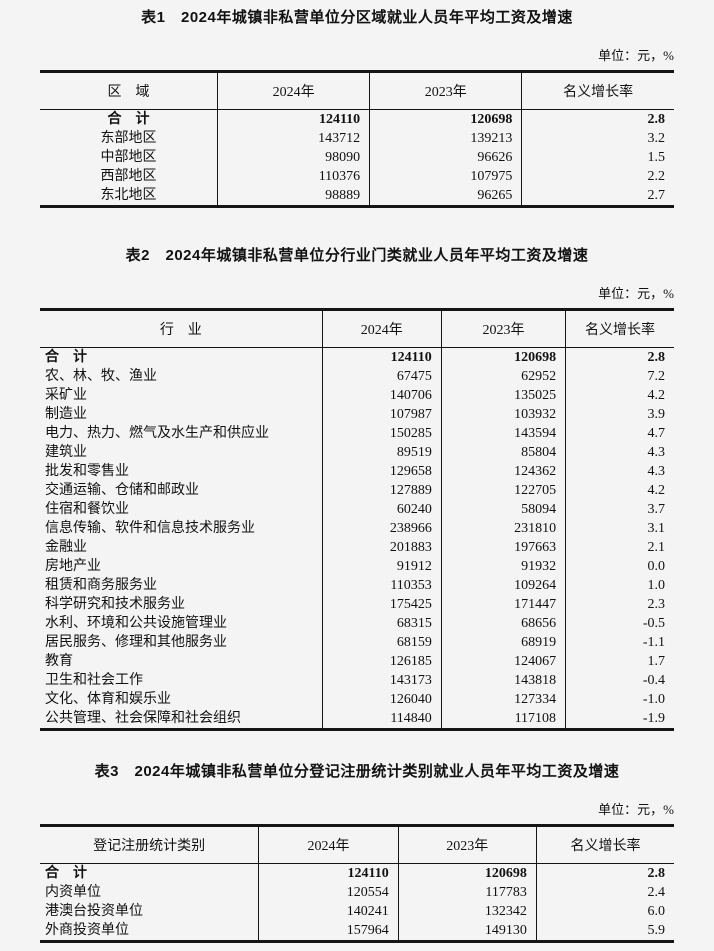  I want to click on value-cell: 107987, so click(382, 414).